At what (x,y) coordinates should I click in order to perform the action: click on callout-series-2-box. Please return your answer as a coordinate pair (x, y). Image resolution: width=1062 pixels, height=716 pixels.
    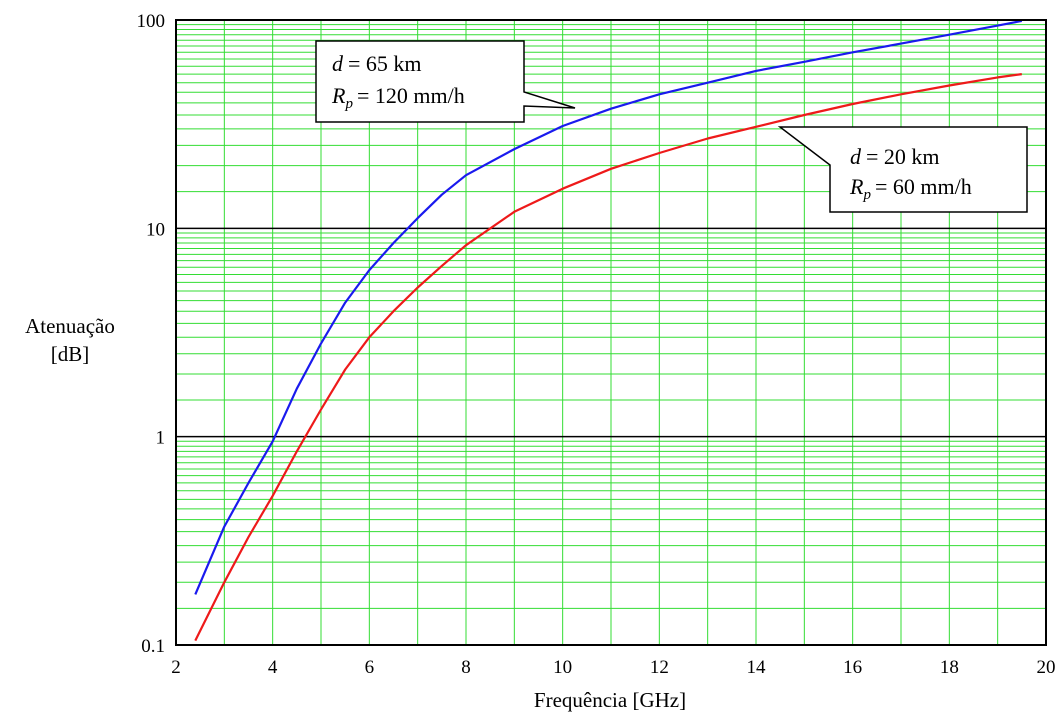
    Looking at the image, I should click on (902, 169).